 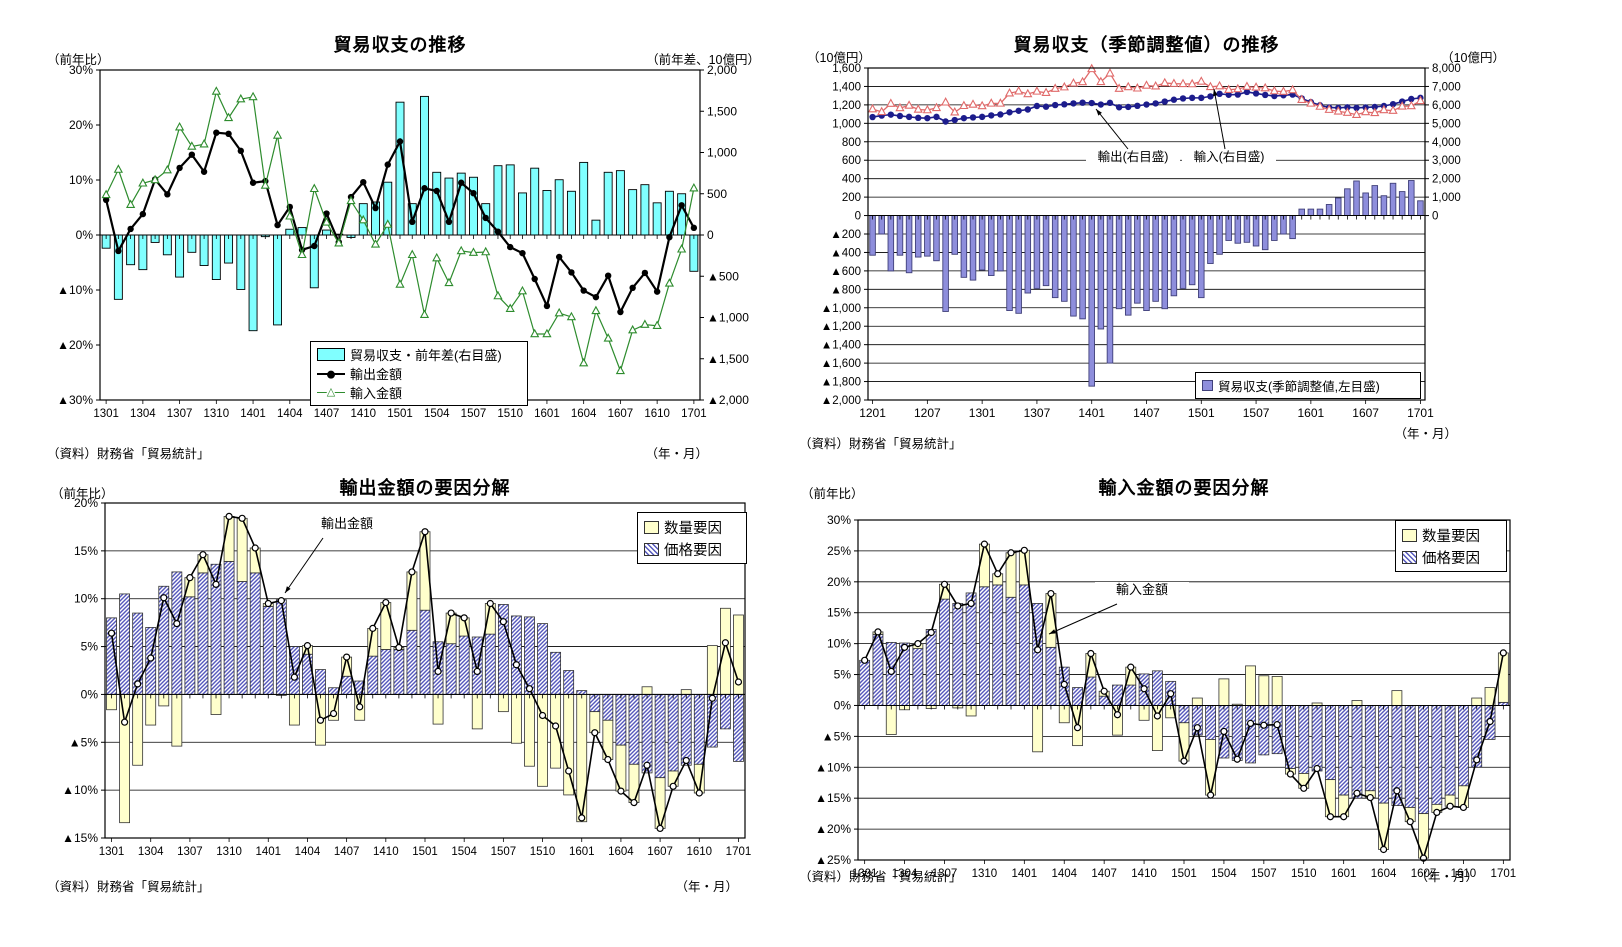 I want to click on legend-label: 輸出金額, so click(x=376, y=374).